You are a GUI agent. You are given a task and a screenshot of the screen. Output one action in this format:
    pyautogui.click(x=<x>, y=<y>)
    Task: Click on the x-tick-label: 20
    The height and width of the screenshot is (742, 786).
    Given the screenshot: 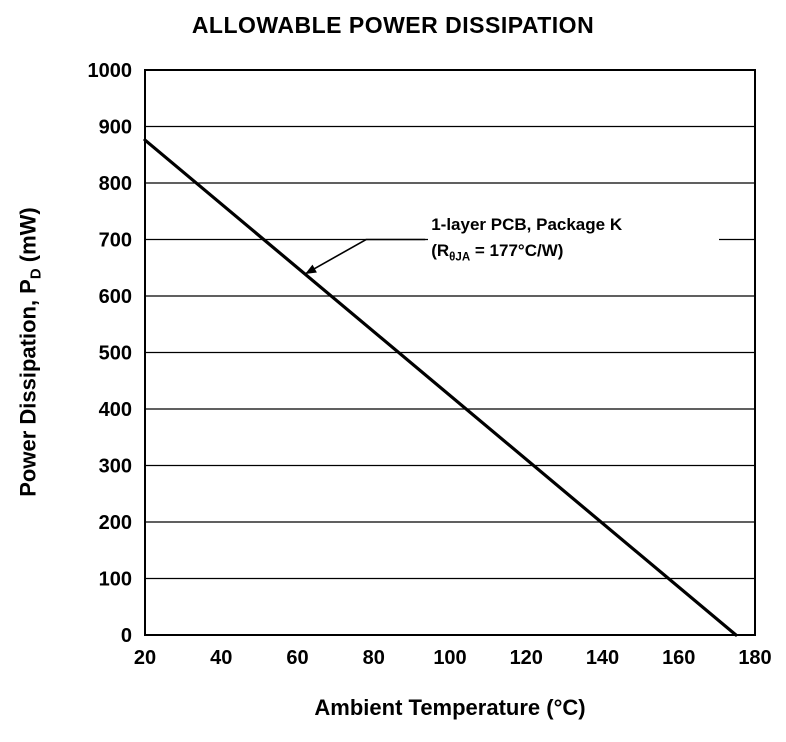 What is the action you would take?
    pyautogui.click(x=145, y=658)
    